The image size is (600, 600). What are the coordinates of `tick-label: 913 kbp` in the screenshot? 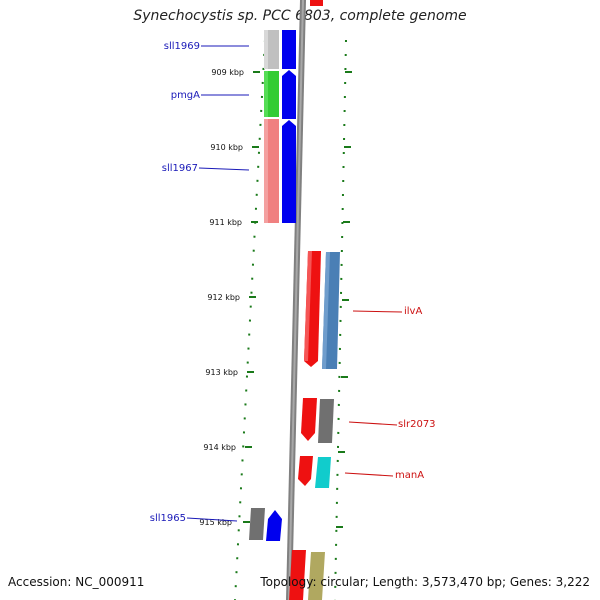 It's located at (221, 372).